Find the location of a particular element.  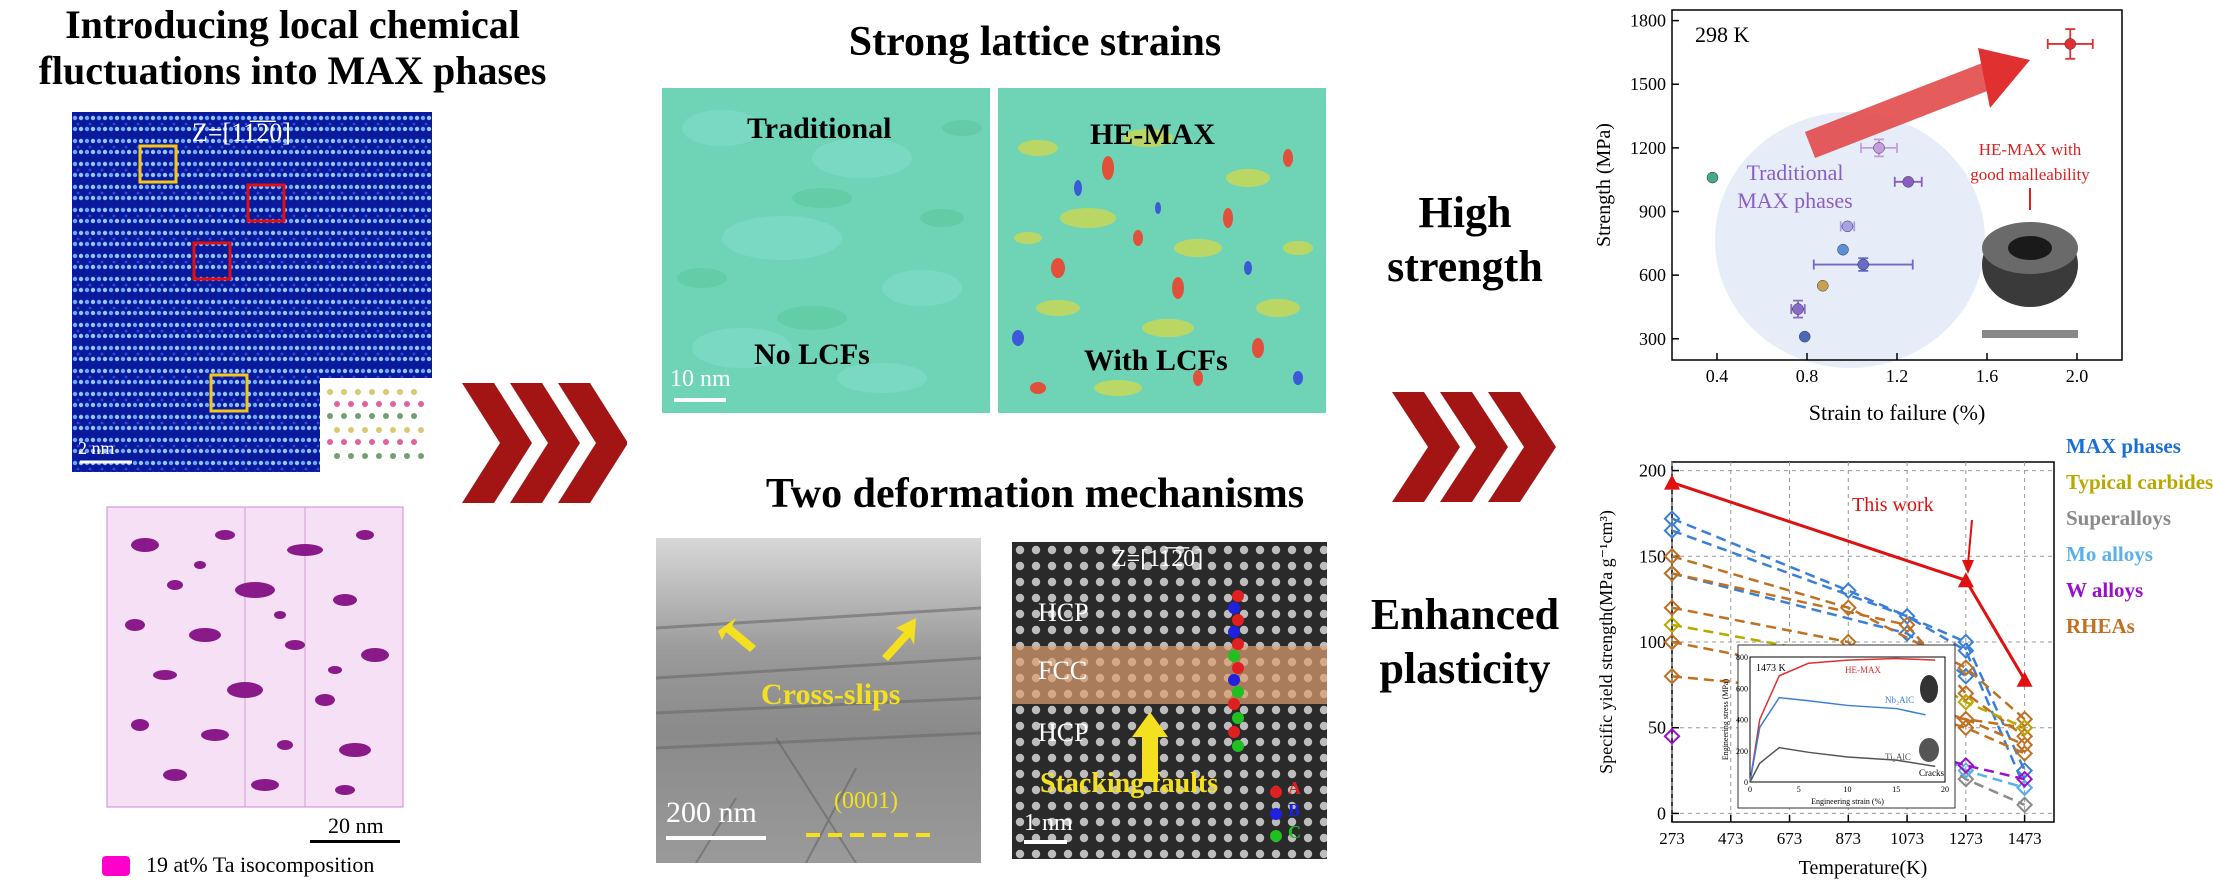

left-title-line1: Introducing local chemical is located at coordinates (292, 24).